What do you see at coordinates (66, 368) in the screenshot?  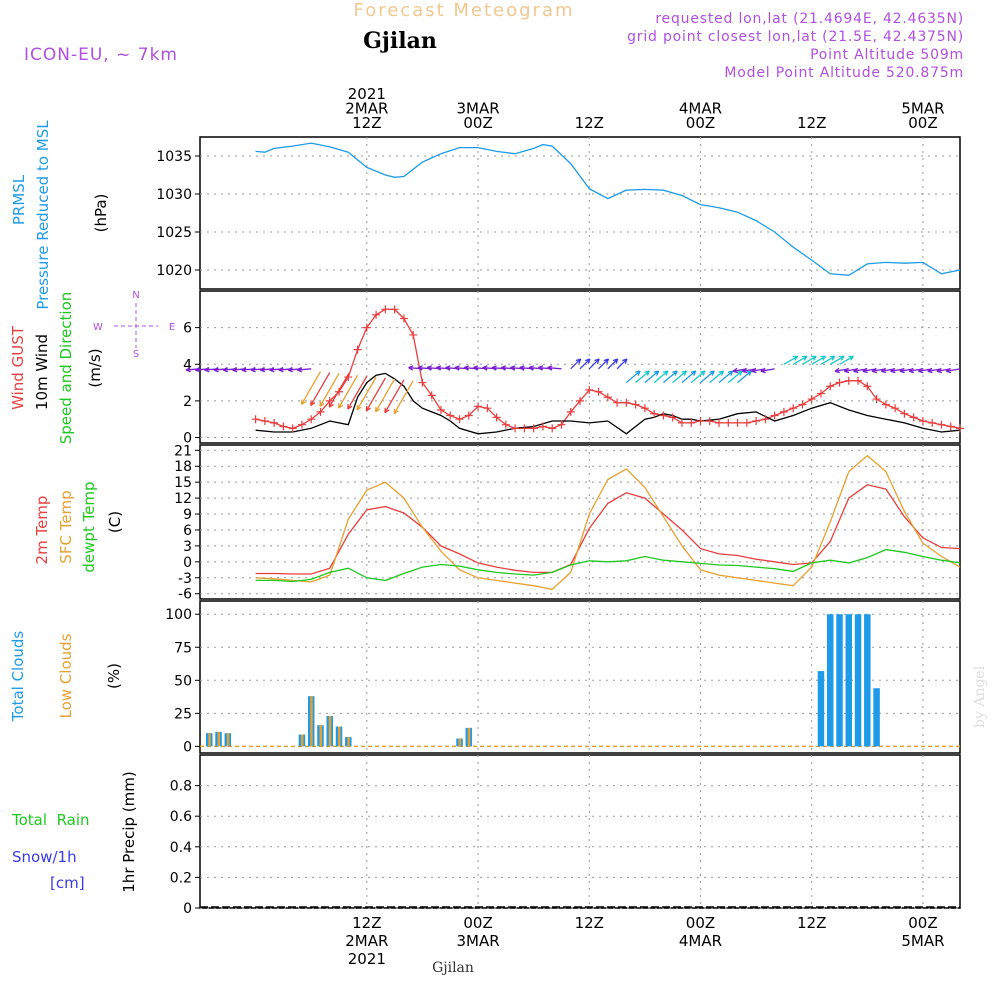 I see `label-wind-dir: Speed and Direction` at bounding box center [66, 368].